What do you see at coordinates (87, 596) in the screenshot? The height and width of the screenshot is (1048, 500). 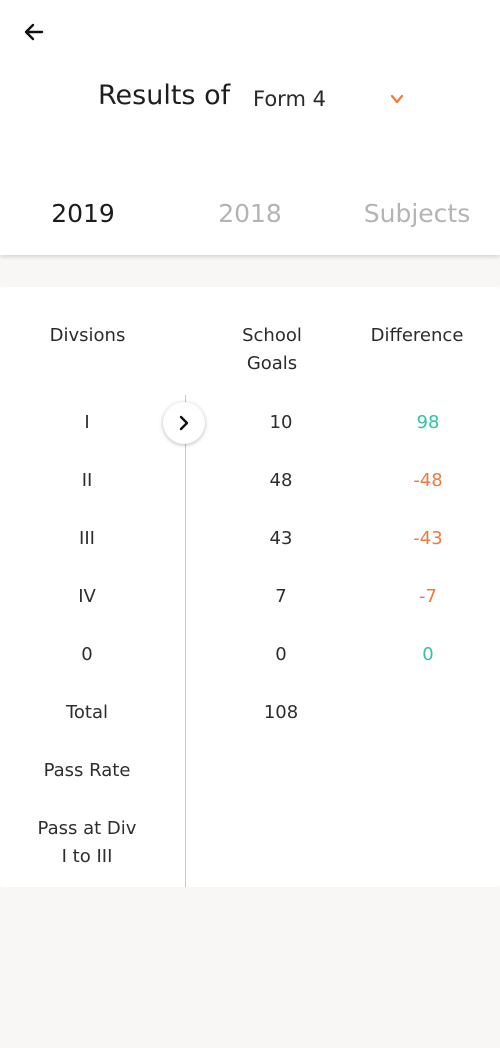 I see `division-label: IV` at bounding box center [87, 596].